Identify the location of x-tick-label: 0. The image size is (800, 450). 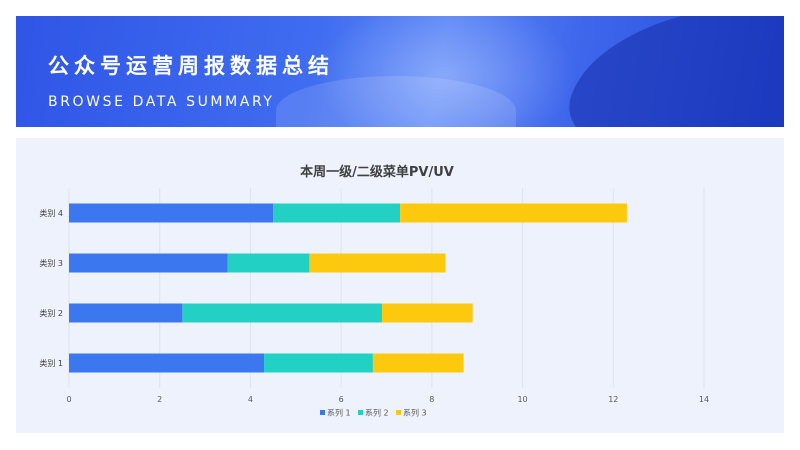
(68, 399).